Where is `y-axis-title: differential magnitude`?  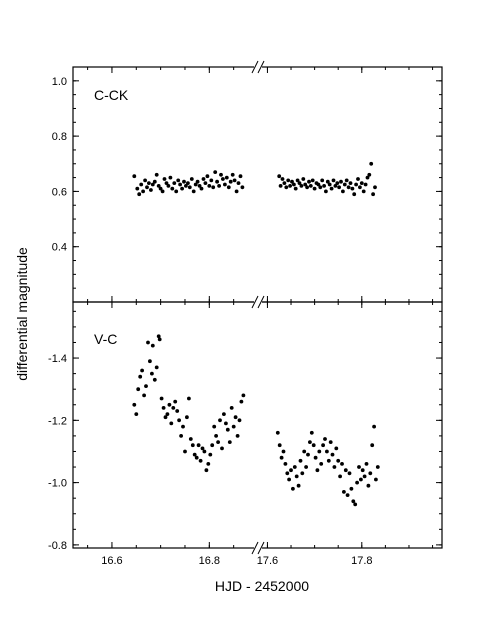
y-axis-title: differential magnitude is located at coordinates (22, 314).